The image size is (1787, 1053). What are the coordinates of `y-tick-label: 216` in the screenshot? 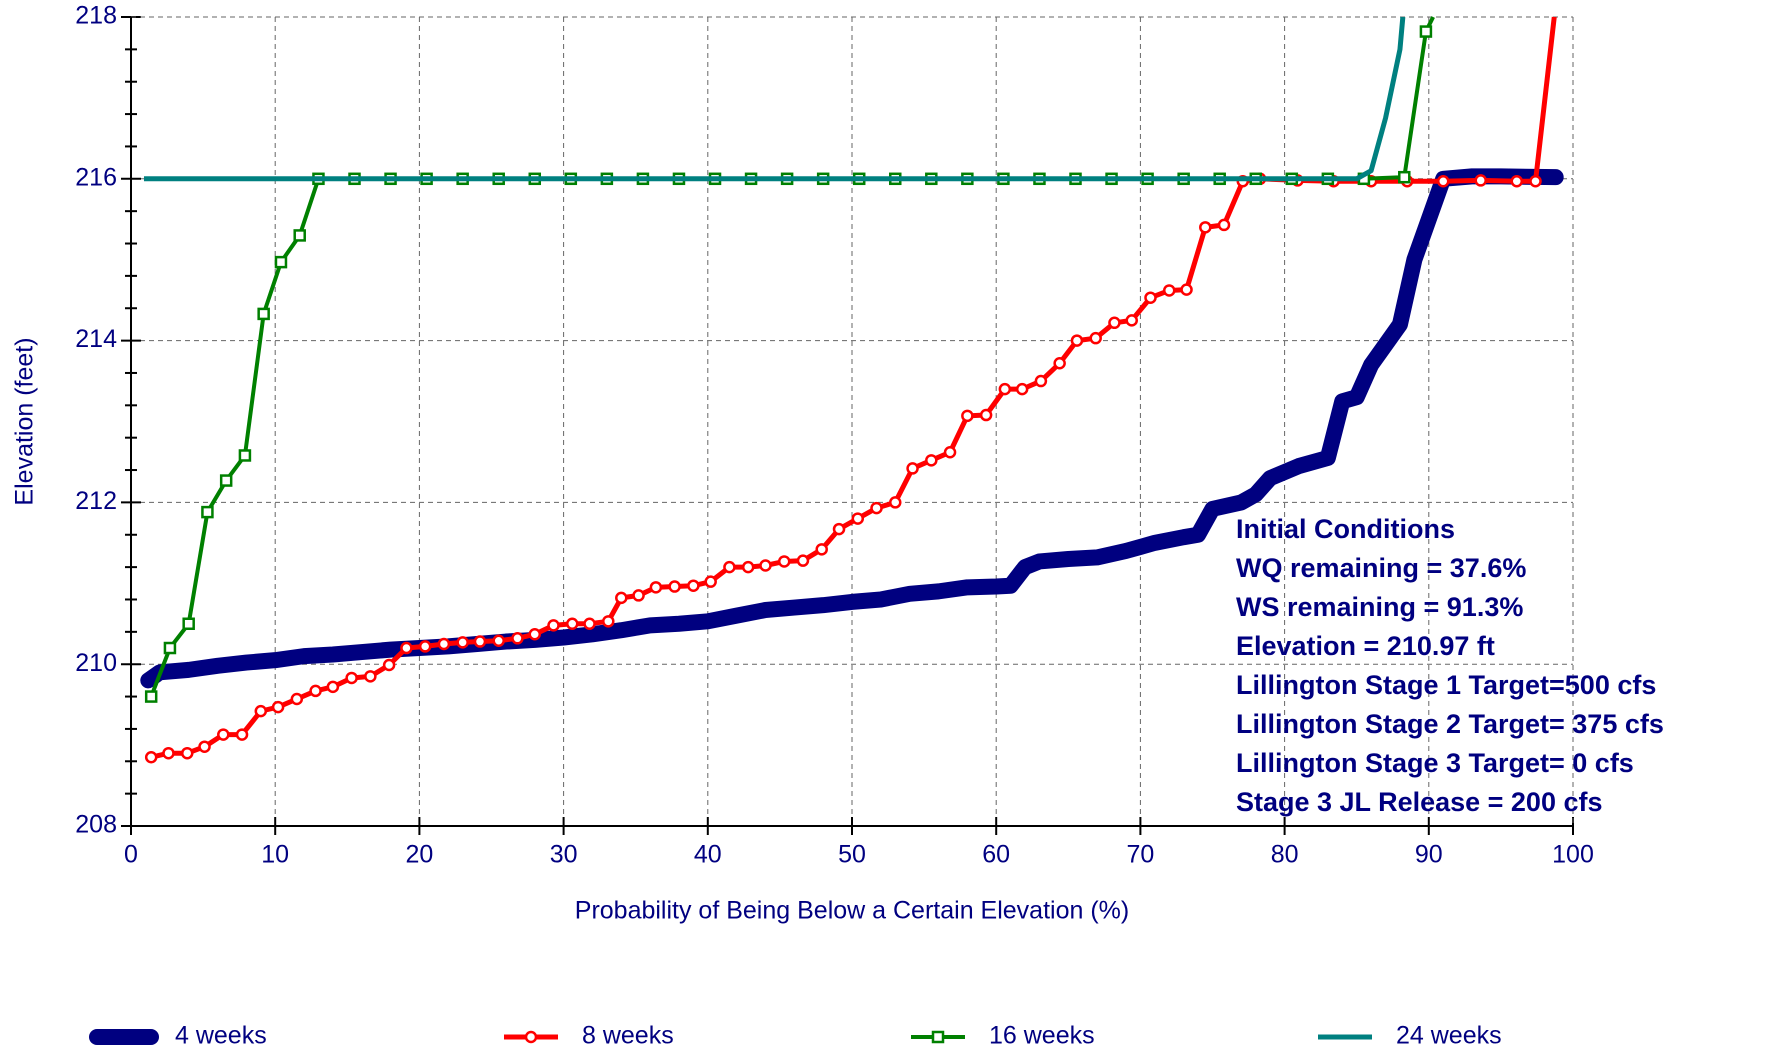 It's located at (96, 177).